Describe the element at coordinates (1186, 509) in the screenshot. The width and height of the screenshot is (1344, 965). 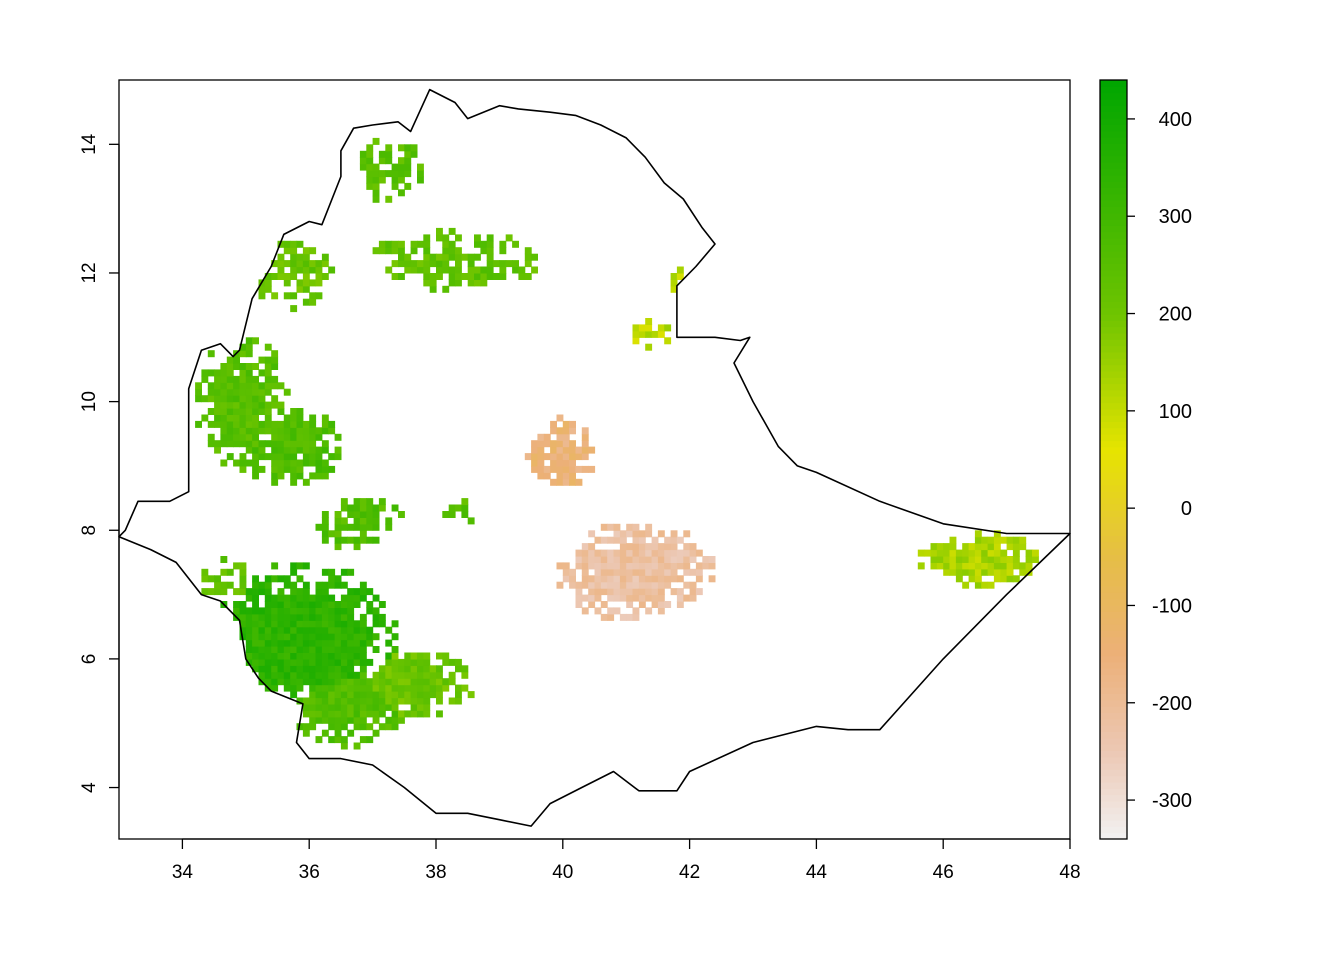
I see `colorbar-tick-label: 0` at that location.